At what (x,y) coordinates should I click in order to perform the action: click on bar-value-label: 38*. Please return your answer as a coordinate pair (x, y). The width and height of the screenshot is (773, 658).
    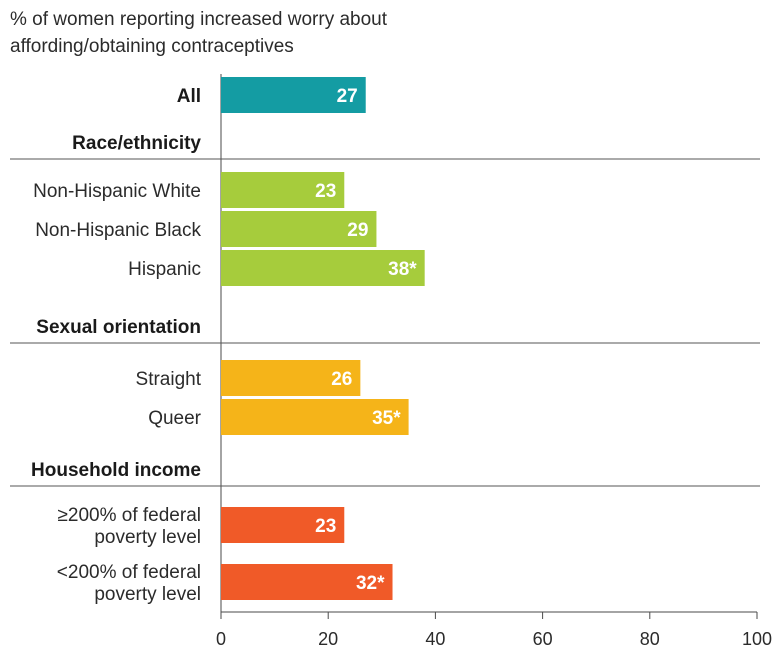
    Looking at the image, I should click on (402, 269).